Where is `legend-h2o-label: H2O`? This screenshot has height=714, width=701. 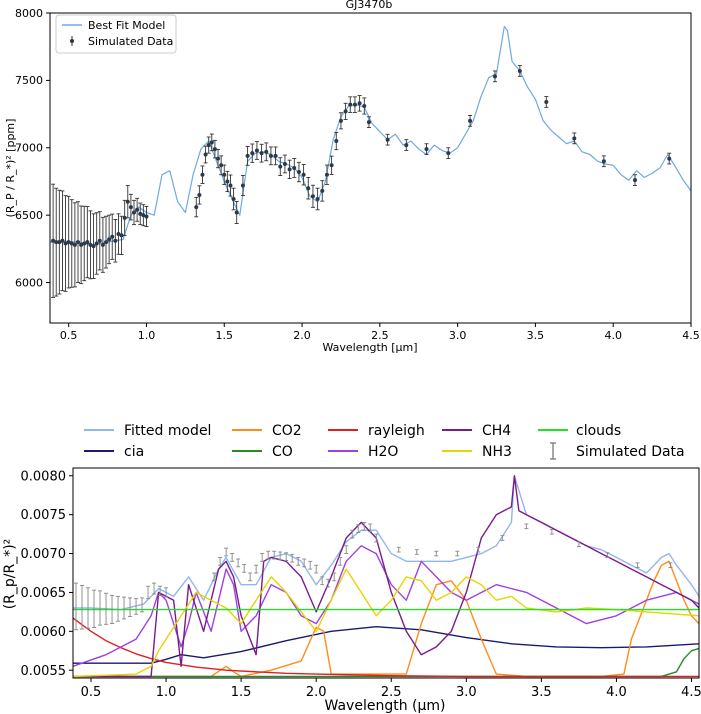 legend-h2o-label: H2O is located at coordinates (383, 452).